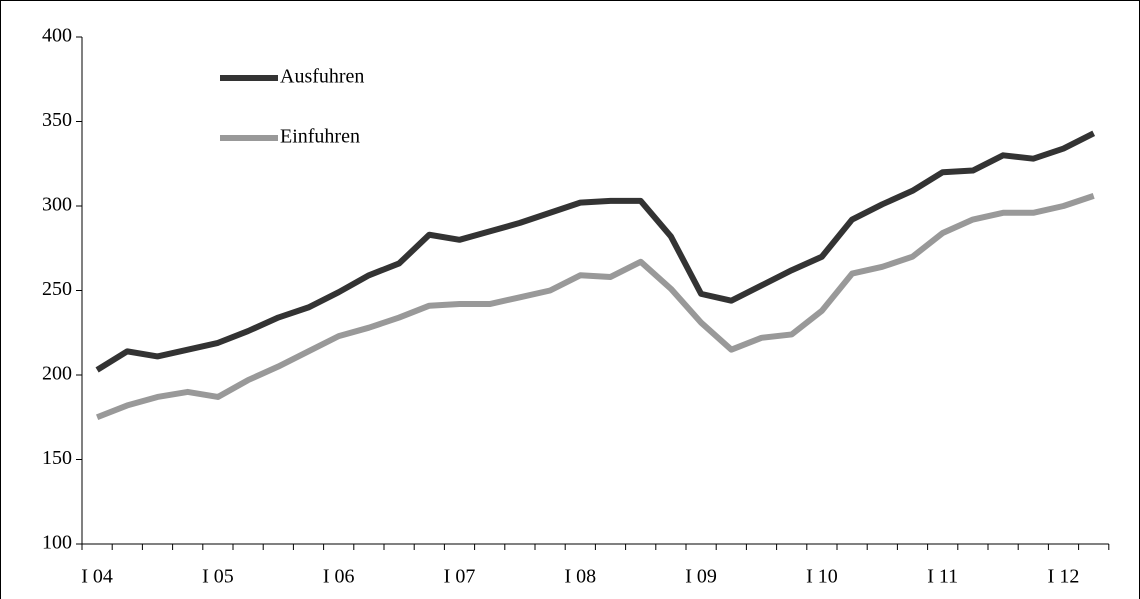 The height and width of the screenshot is (599, 1140). Describe the element at coordinates (339, 577) in the screenshot. I see `x-tick-label: I 06` at that location.